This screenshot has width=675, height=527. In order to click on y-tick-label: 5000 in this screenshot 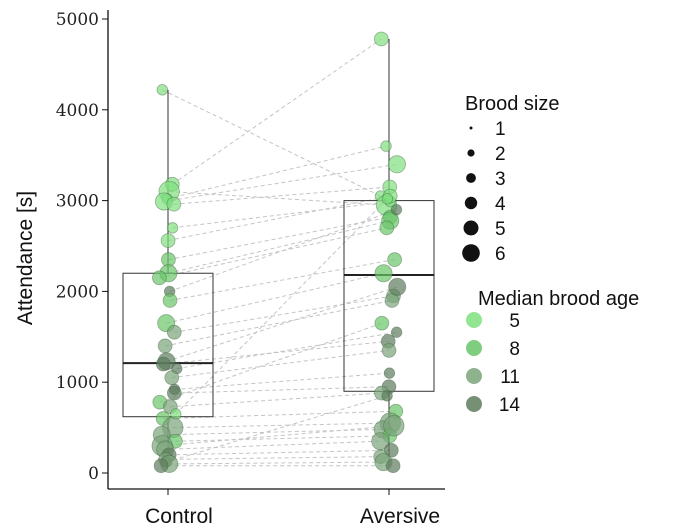, I will do `click(77, 20)`.